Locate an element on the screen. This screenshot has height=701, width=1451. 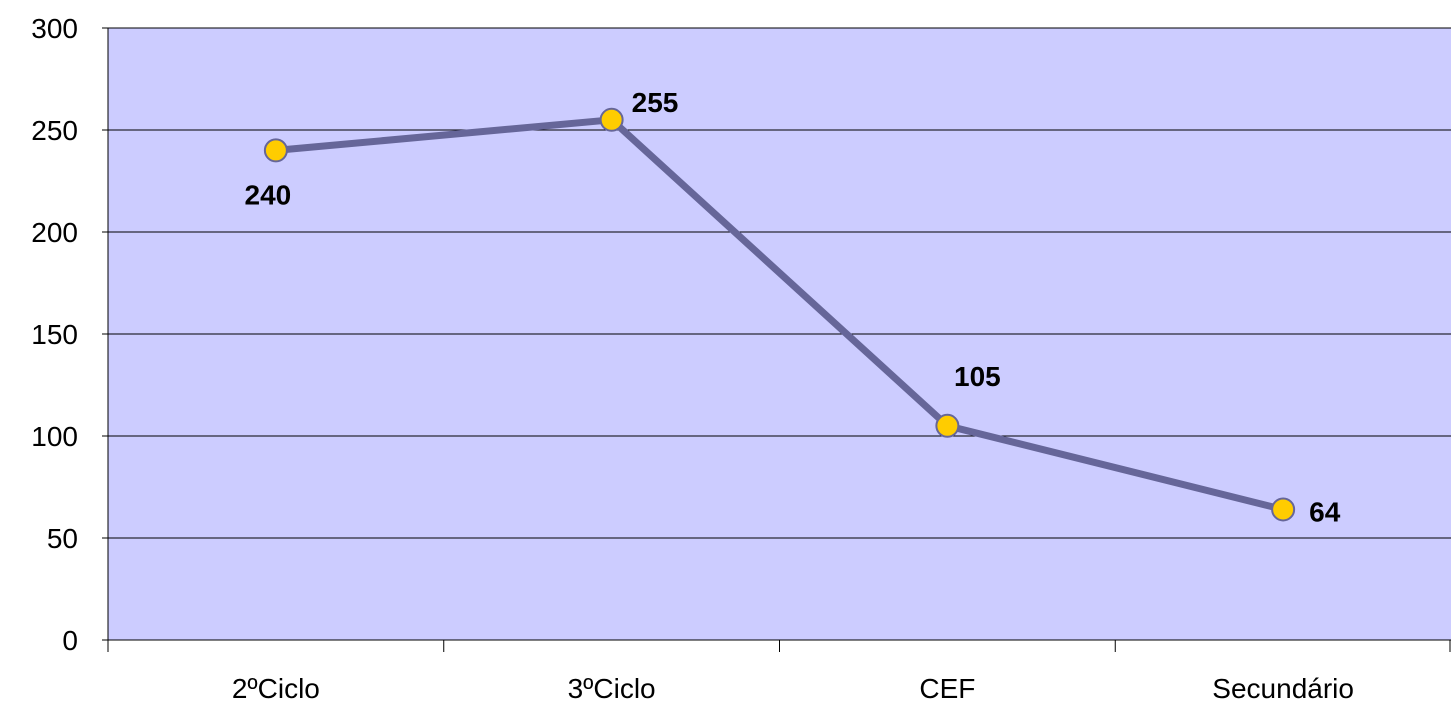
y-tick-label: 50 is located at coordinates (62, 538).